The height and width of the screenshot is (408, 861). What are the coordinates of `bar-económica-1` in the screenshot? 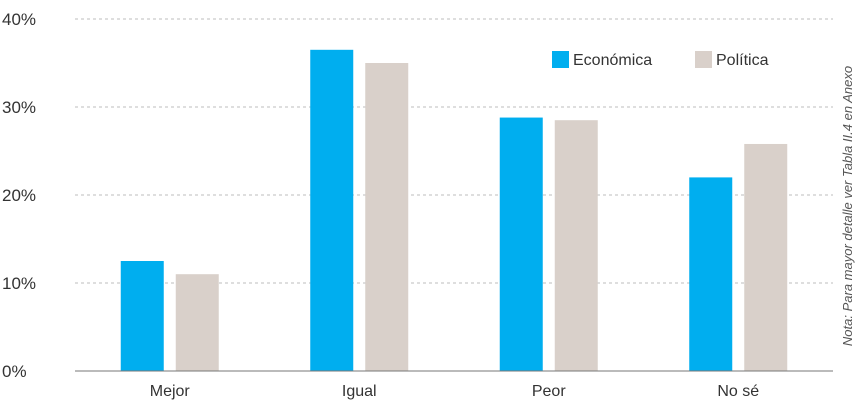 It's located at (332, 210).